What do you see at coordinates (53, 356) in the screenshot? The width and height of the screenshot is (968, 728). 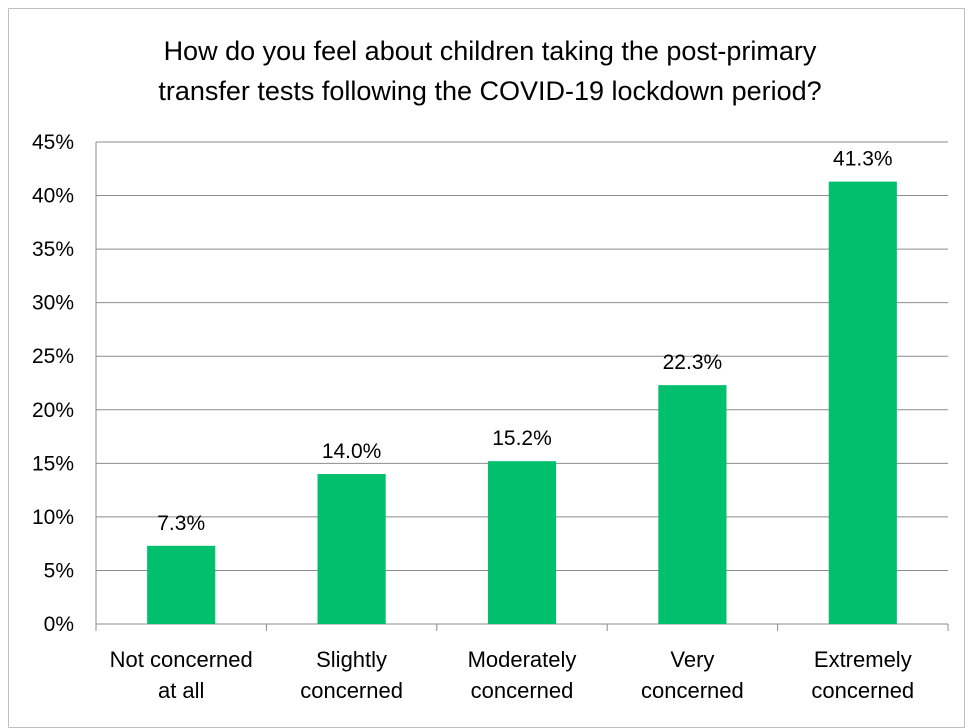 I see `y-tick-label: 25%` at bounding box center [53, 356].